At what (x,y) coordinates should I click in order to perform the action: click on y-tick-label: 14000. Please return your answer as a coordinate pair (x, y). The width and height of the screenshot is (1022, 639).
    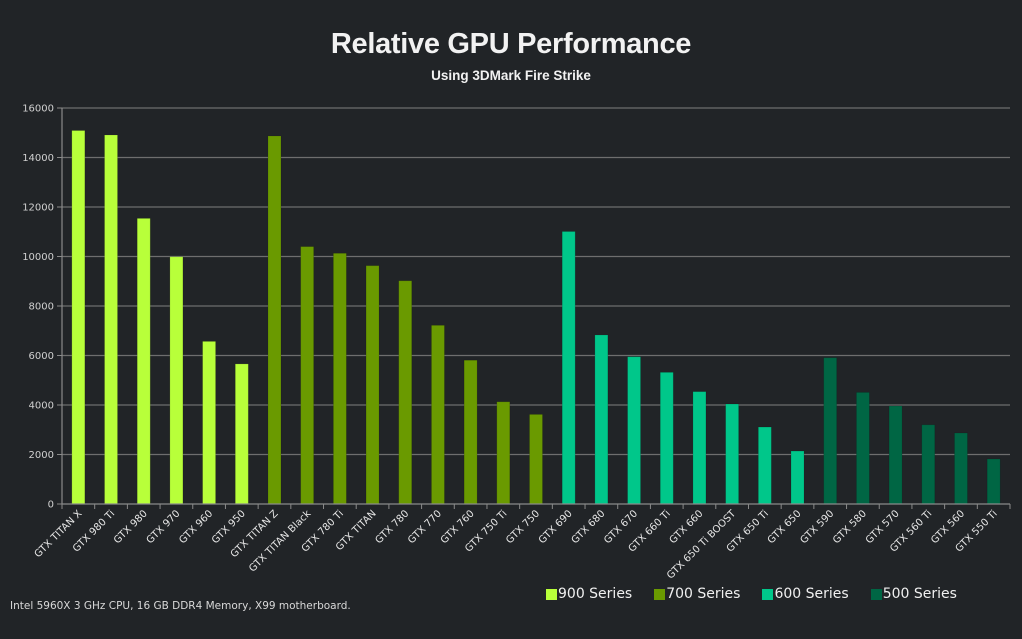
    Looking at the image, I should click on (38, 158).